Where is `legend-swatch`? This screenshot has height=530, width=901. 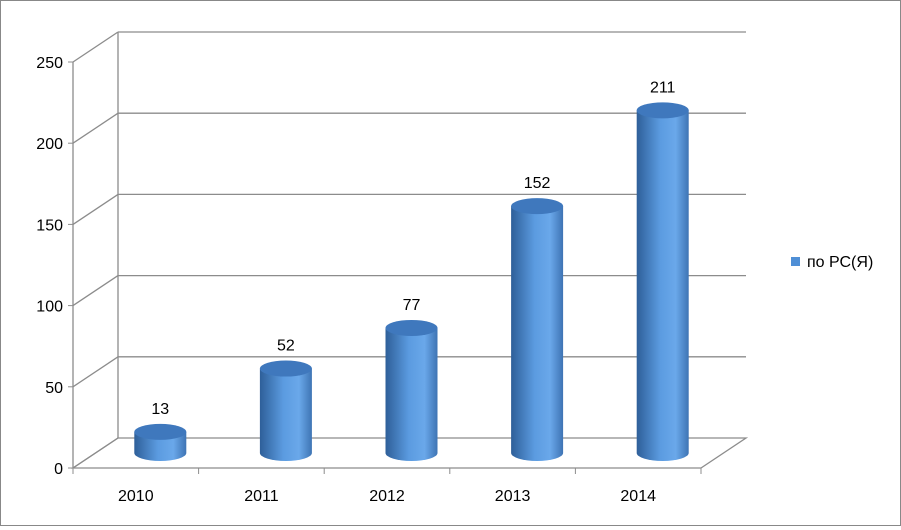
legend-swatch is located at coordinates (795, 261).